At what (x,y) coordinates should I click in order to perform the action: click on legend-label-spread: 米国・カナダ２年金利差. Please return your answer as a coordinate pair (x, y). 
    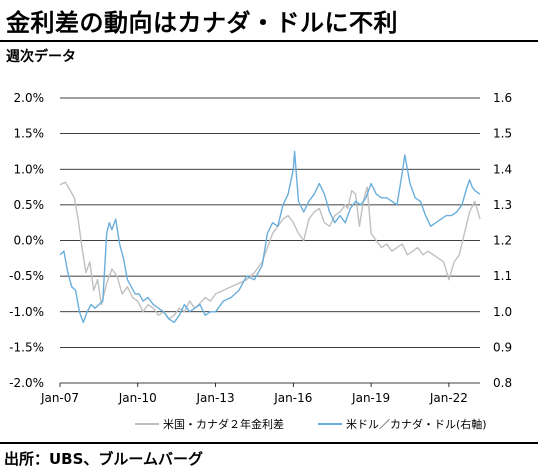
    Looking at the image, I should click on (223, 424).